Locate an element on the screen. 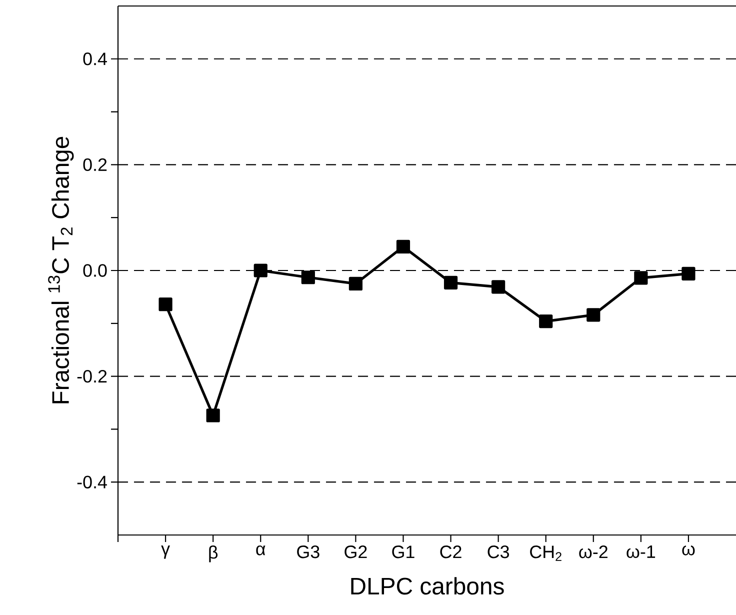 Image resolution: width=736 pixels, height=615 pixels. y-tick-label: 0.0 is located at coordinates (95, 270).